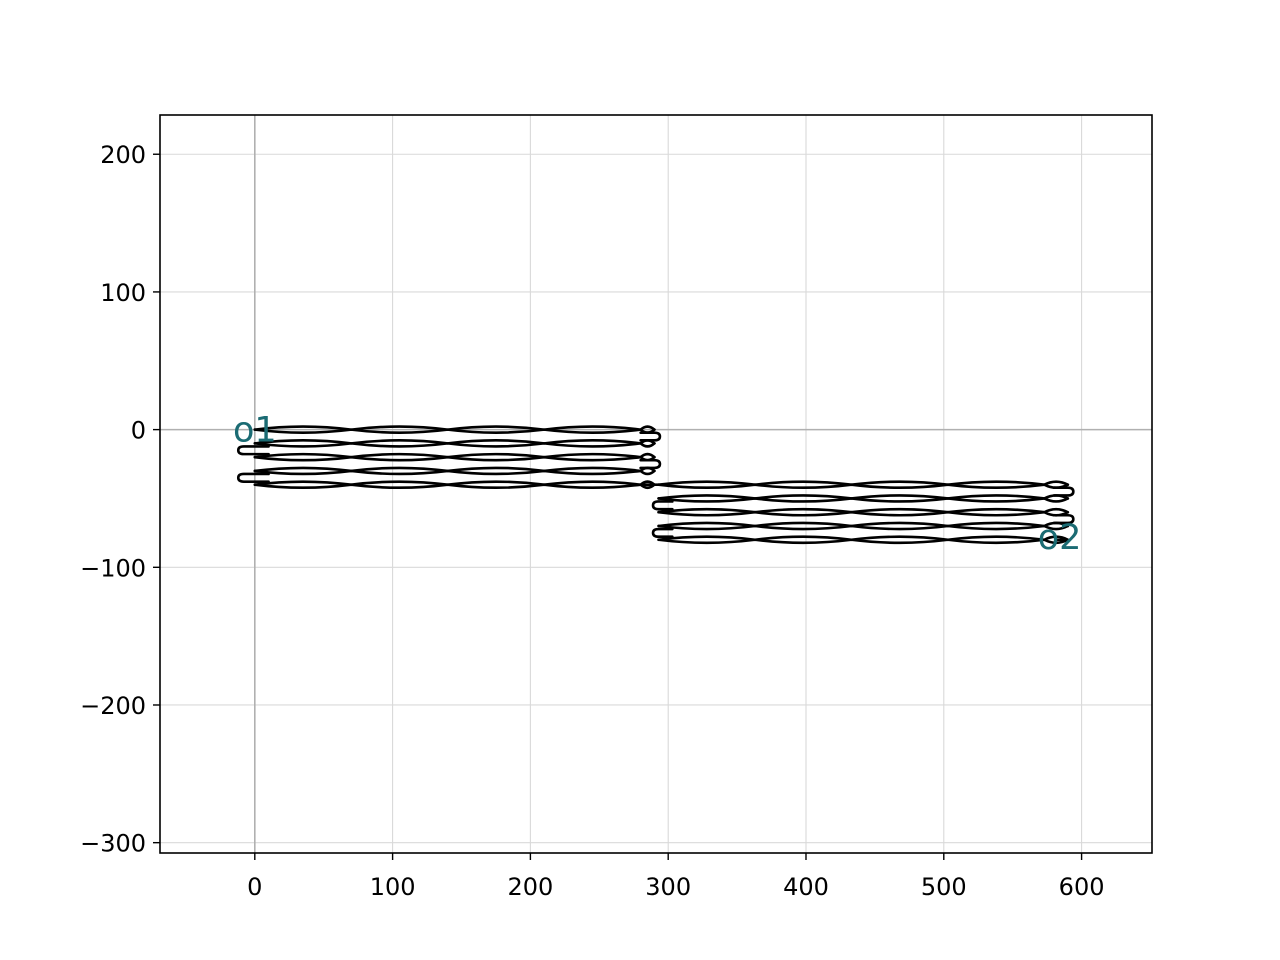 This screenshot has height=960, width=1280. What do you see at coordinates (944, 887) in the screenshot?
I see `x-tick-label: 500` at bounding box center [944, 887].